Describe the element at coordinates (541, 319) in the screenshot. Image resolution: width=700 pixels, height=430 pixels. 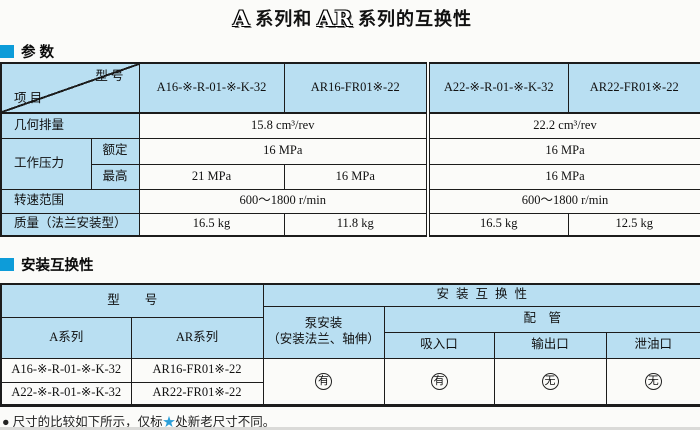
I see `piping-group-header: 配 管` at that location.